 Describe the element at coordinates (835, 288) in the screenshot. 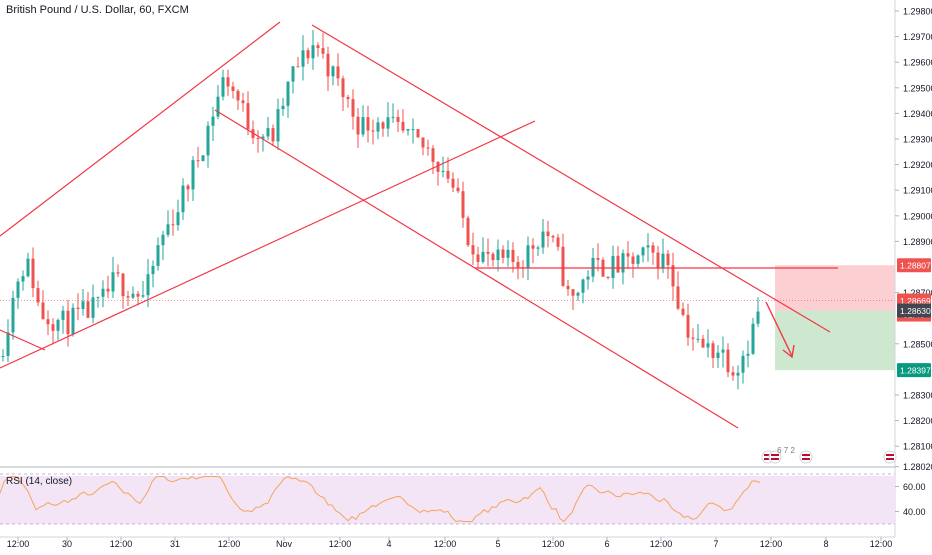

I see `stop-loss-zone` at that location.